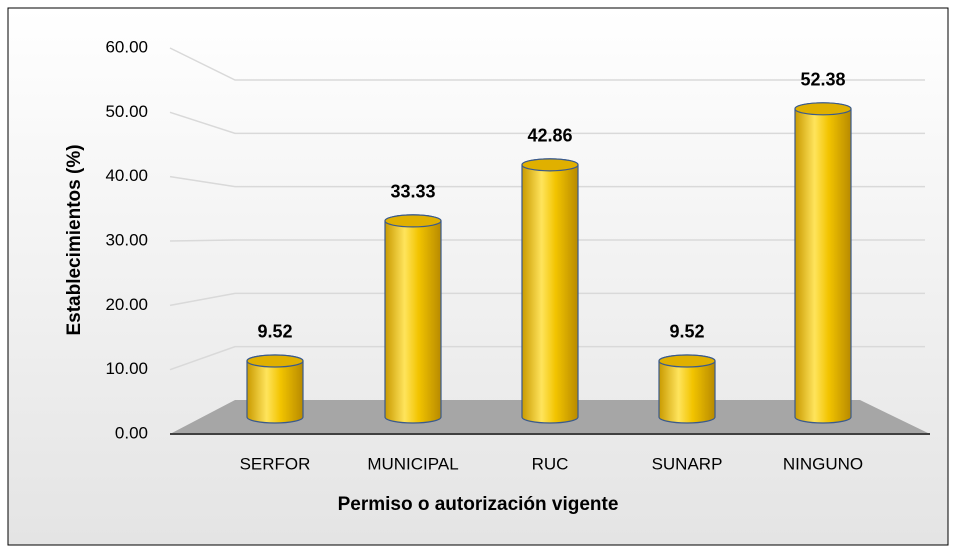  Describe the element at coordinates (549, 136) in the screenshot. I see `value-label: 42.86` at that location.